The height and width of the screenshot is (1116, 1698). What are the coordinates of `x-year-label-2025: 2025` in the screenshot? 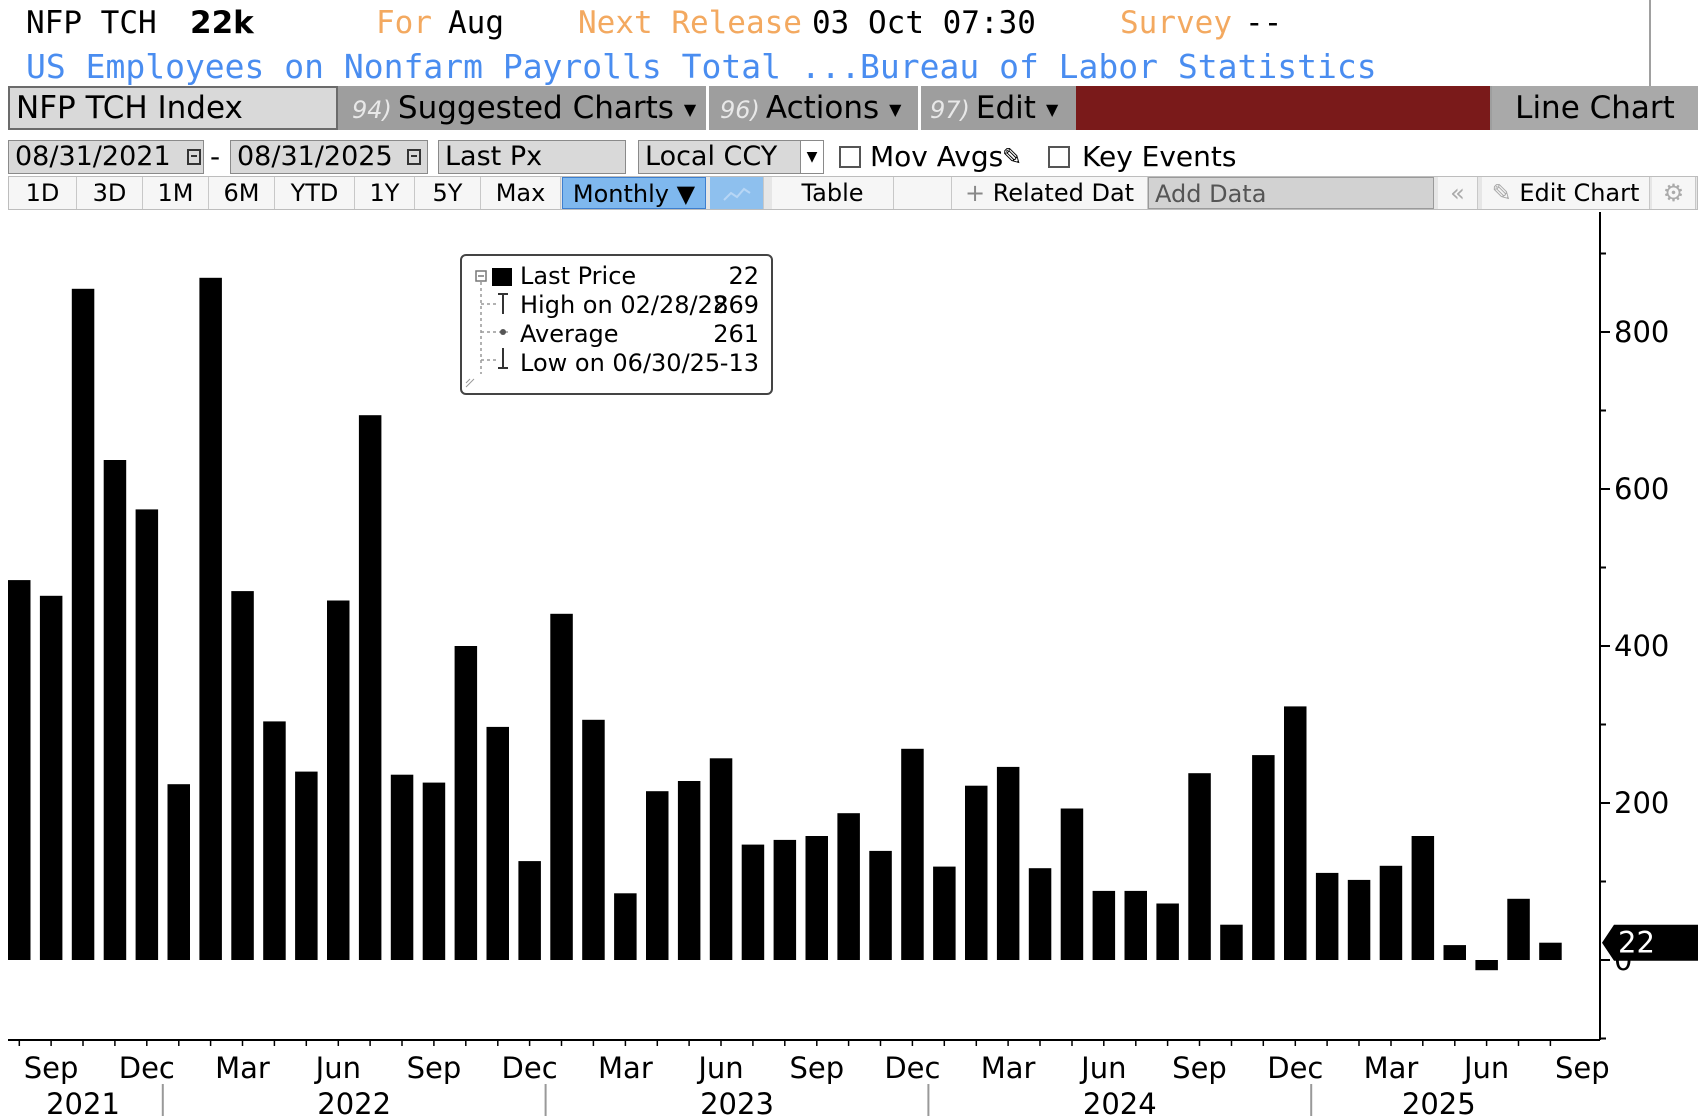 It's located at (1439, 1101).